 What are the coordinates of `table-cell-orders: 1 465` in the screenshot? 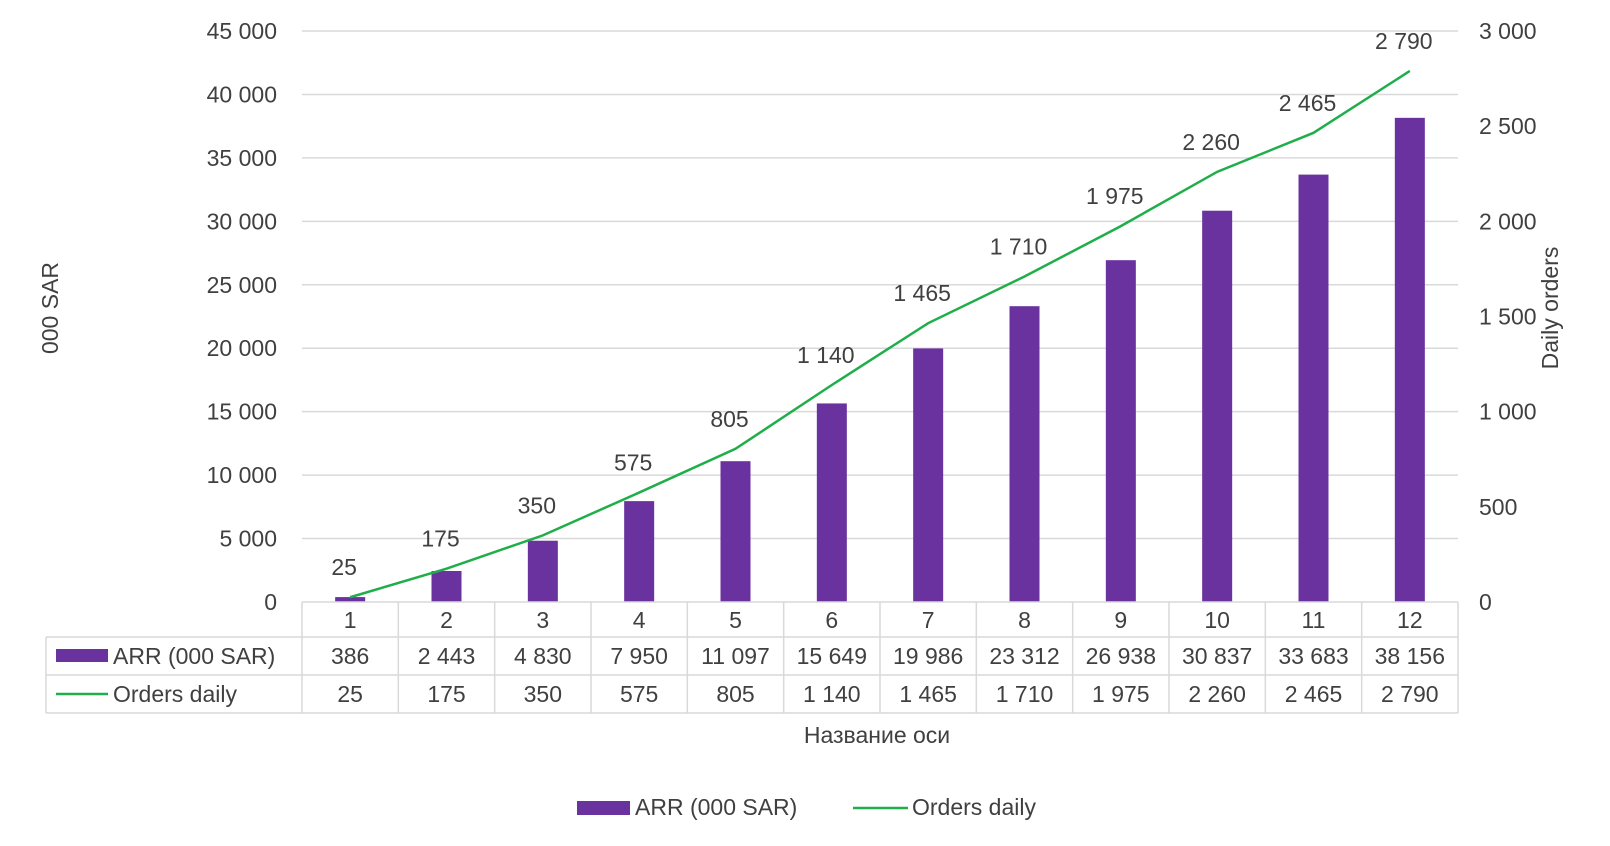 It's located at (928, 694).